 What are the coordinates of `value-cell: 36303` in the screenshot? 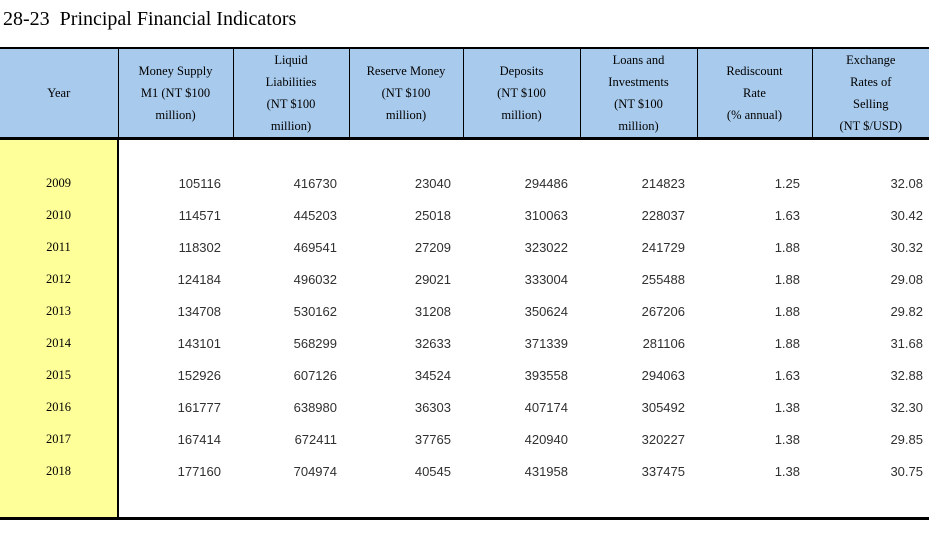 It's located at (406, 407).